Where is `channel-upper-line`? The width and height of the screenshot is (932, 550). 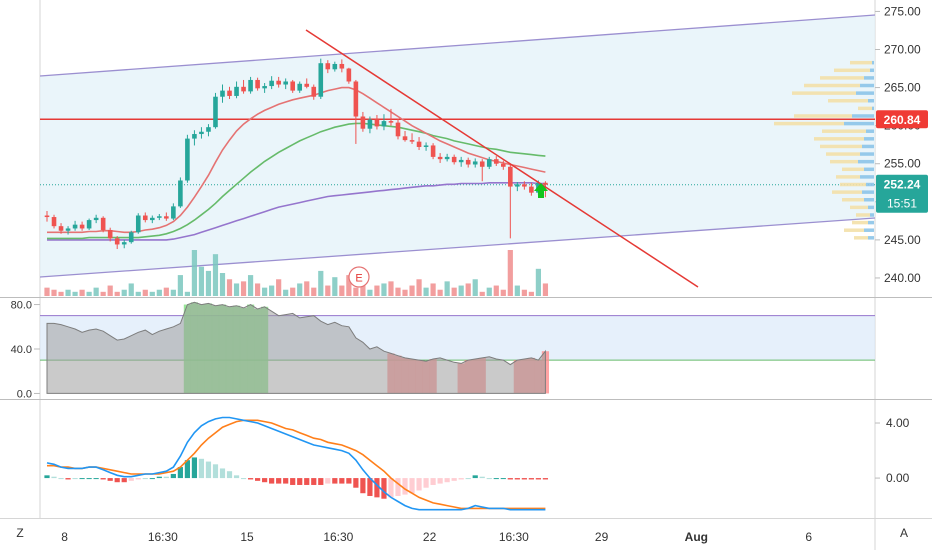 channel-upper-line is located at coordinates (457, 45).